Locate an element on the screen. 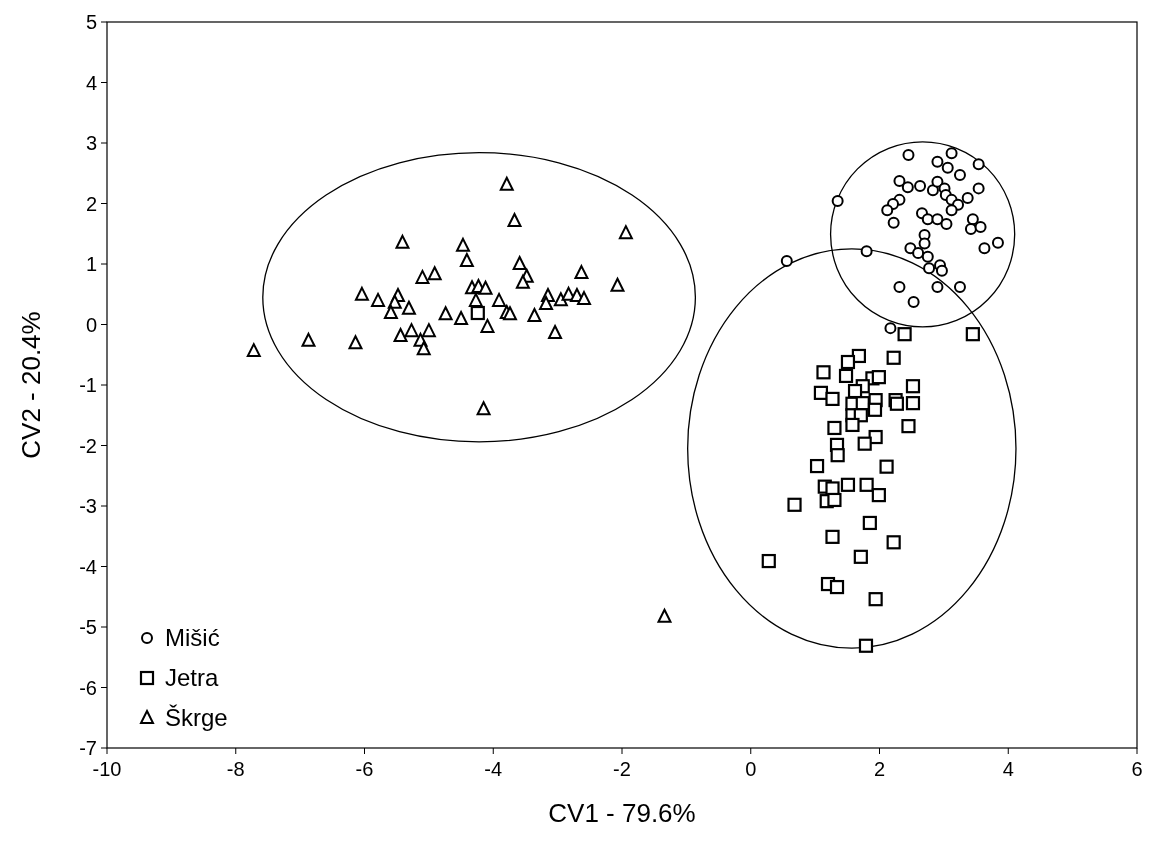 Image resolution: width=1155 pixels, height=852 pixels. y-tick-label: -4 is located at coordinates (88, 566).